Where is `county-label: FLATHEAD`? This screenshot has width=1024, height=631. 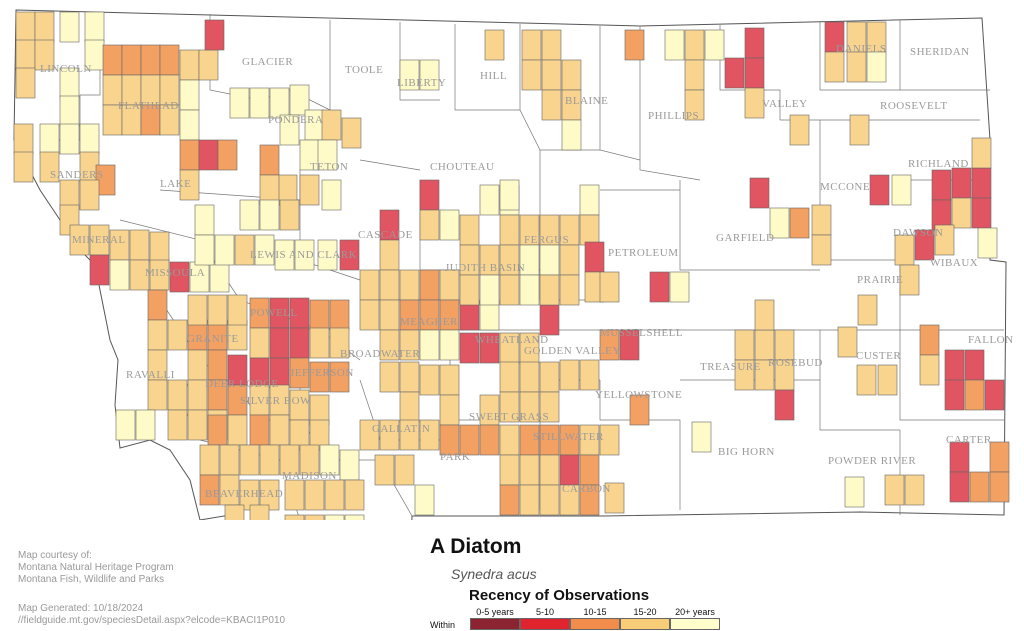 county-label: FLATHEAD is located at coordinates (148, 106).